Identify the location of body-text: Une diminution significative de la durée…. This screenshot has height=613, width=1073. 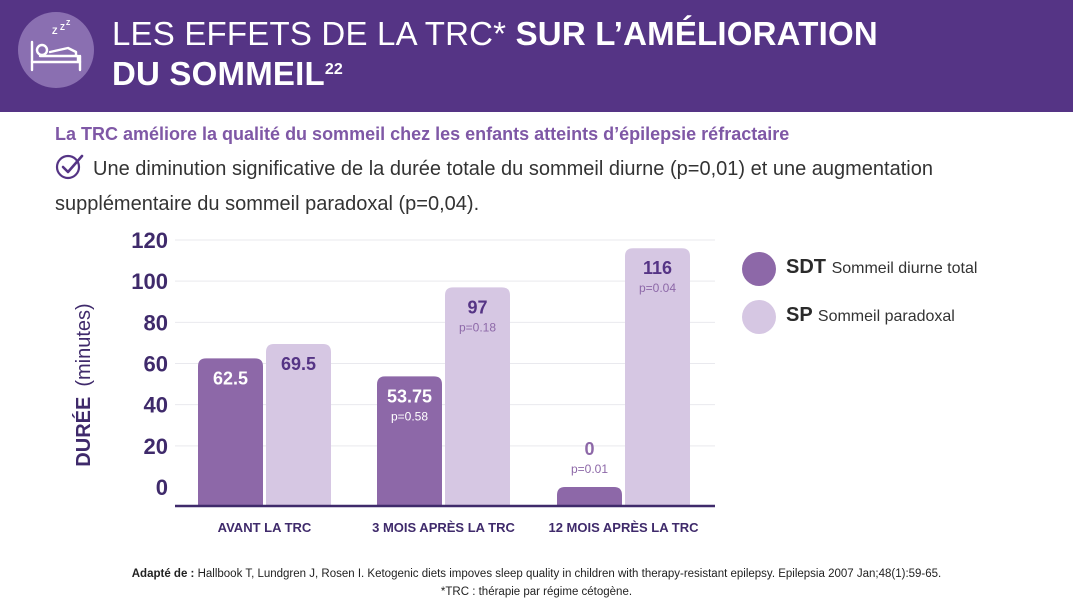
(494, 186).